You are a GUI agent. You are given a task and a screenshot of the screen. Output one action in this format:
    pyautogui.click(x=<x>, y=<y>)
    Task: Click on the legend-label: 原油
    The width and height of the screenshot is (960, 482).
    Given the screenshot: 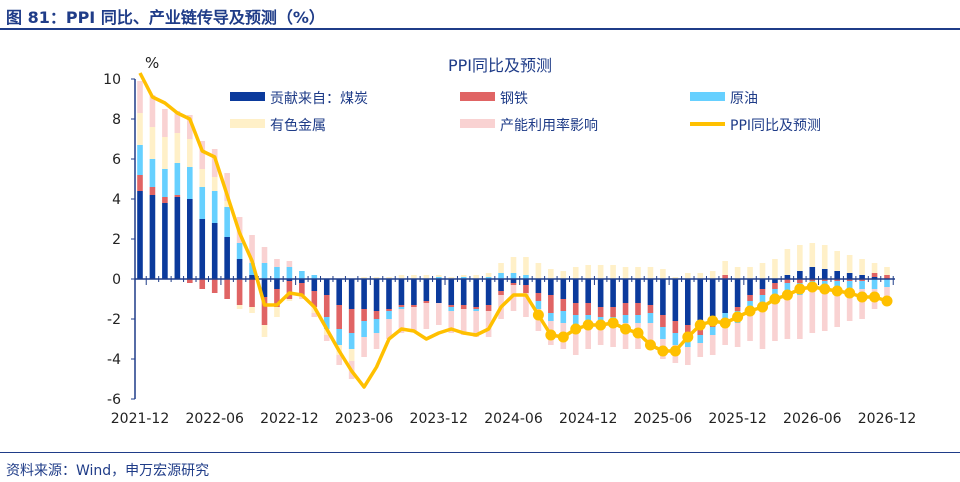 What is the action you would take?
    pyautogui.click(x=744, y=99)
    